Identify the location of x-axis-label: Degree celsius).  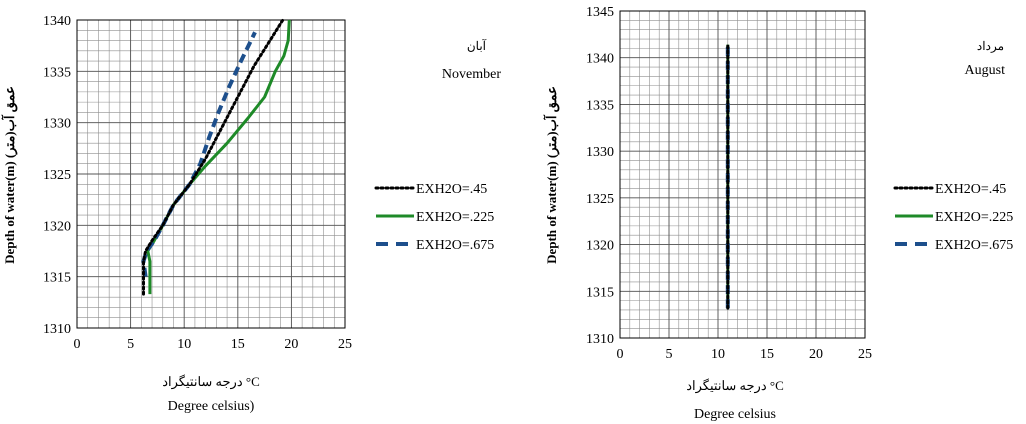
(211, 406).